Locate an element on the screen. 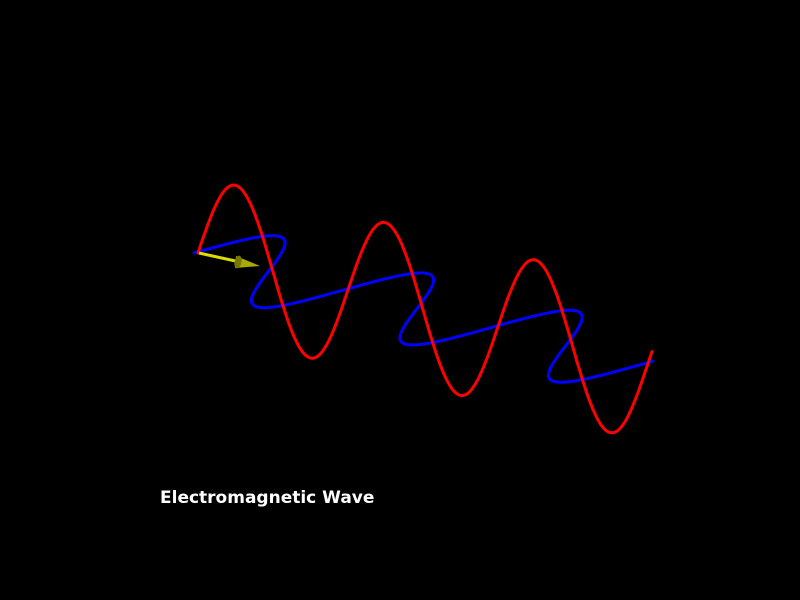  caption-label: Electromagnetic Wave is located at coordinates (267, 498).